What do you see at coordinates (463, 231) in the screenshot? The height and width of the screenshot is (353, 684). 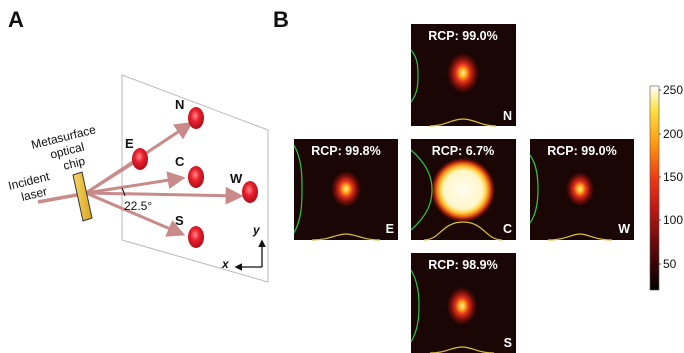 I see `panel-c-horizontal-profile` at bounding box center [463, 231].